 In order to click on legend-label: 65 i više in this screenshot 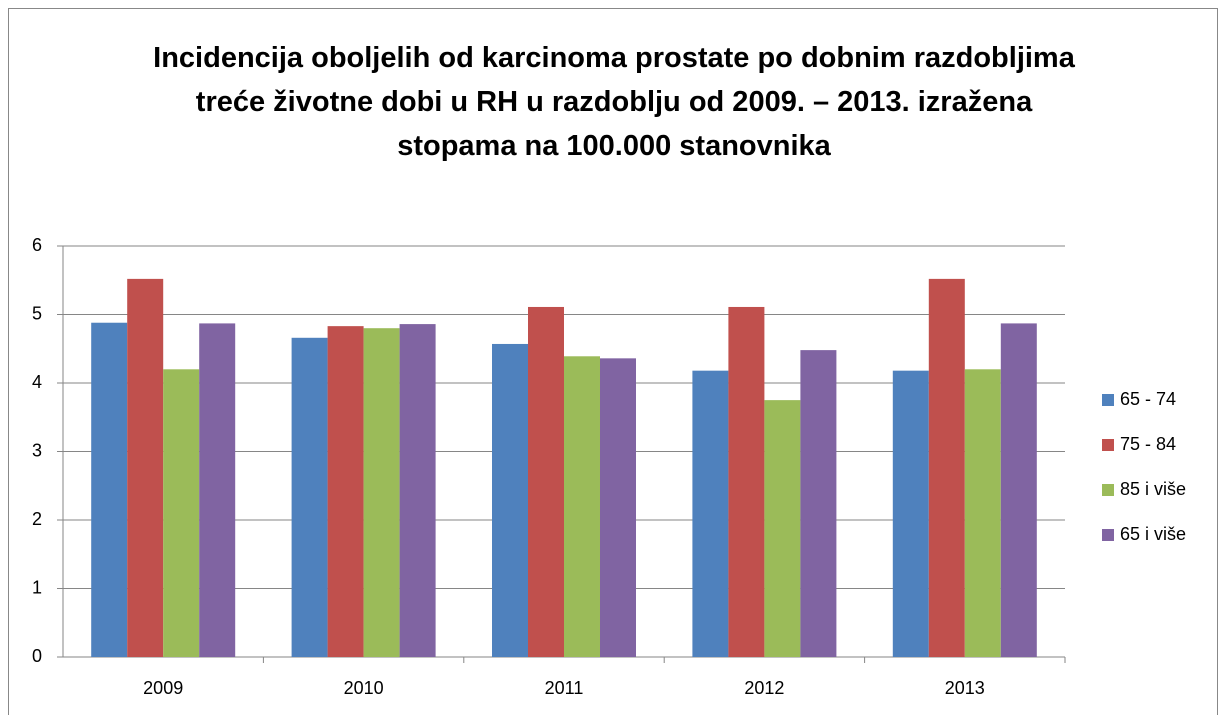, I will do `click(1153, 534)`.